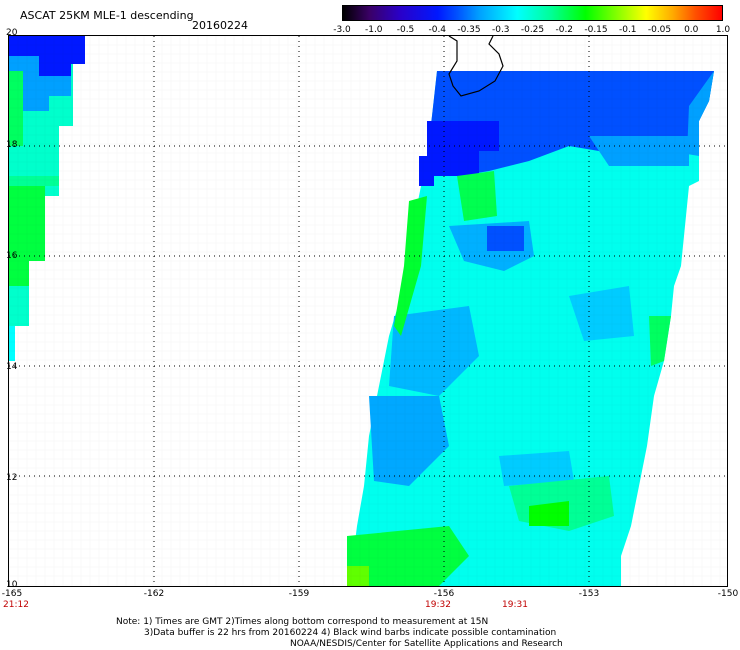 This screenshot has height=650, width=740. What do you see at coordinates (469, 30) in the screenshot?
I see `color-scale-label: -0.35` at bounding box center [469, 30].